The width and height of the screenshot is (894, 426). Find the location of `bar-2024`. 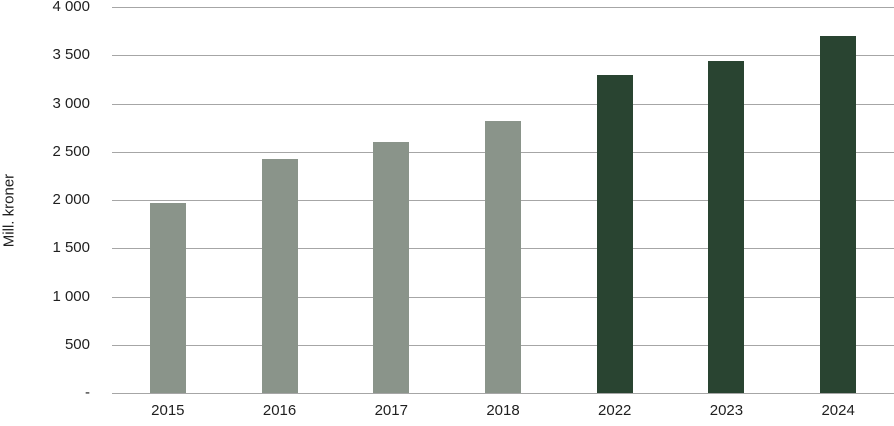

bar-2024 is located at coordinates (838, 214).